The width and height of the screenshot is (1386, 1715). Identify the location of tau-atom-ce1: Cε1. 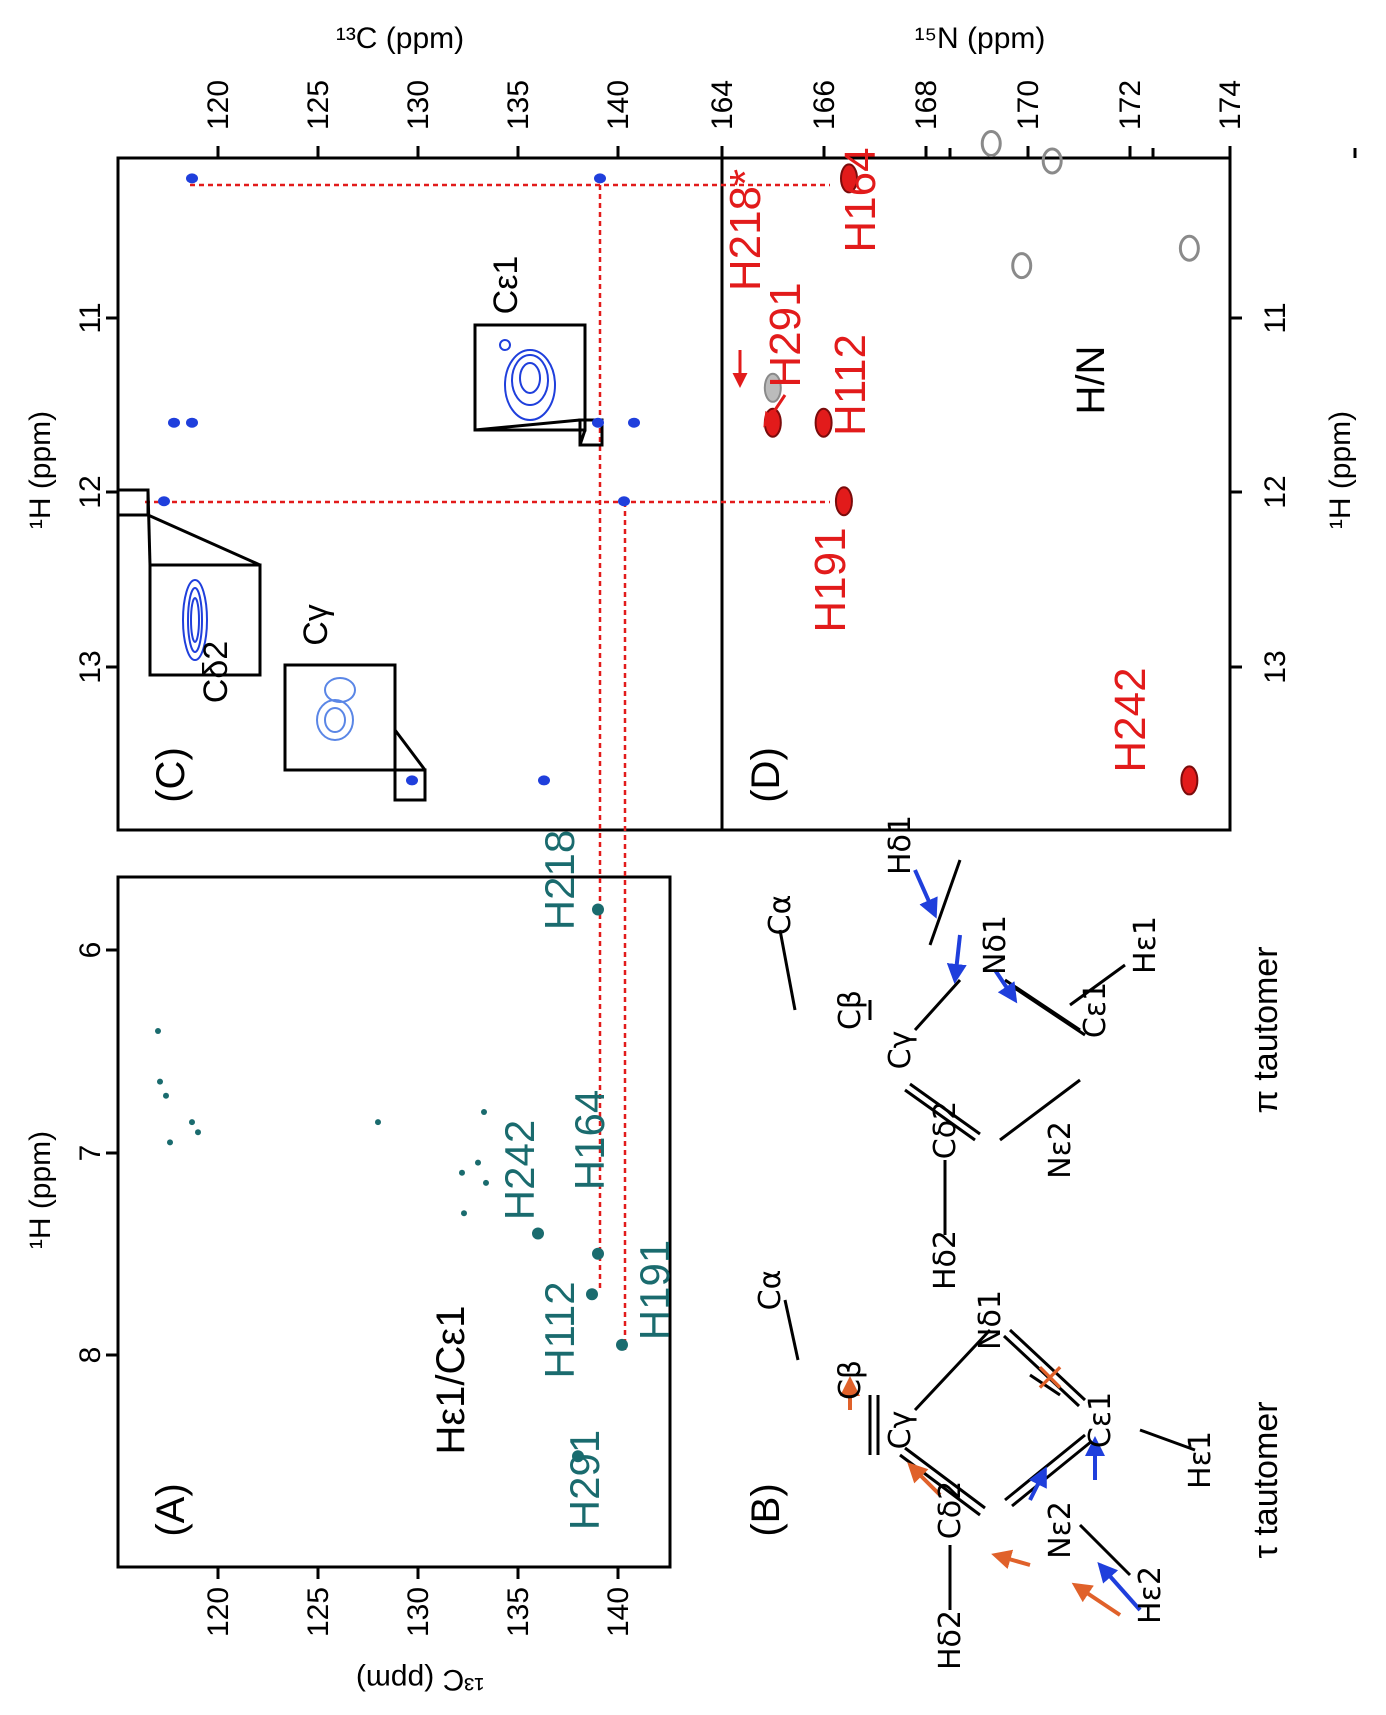
(1100, 1420).